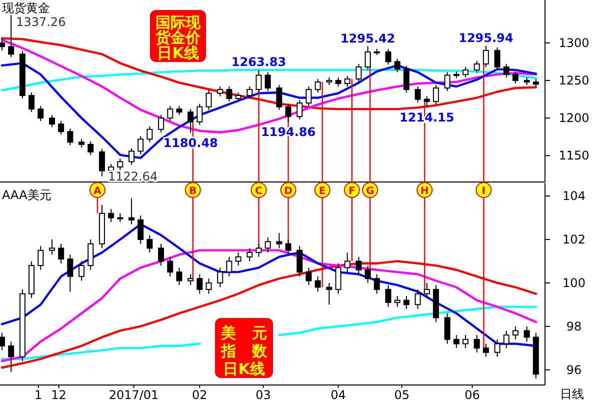  Describe the element at coordinates (193, 191) in the screenshot. I see `ref-line-label: B` at that location.